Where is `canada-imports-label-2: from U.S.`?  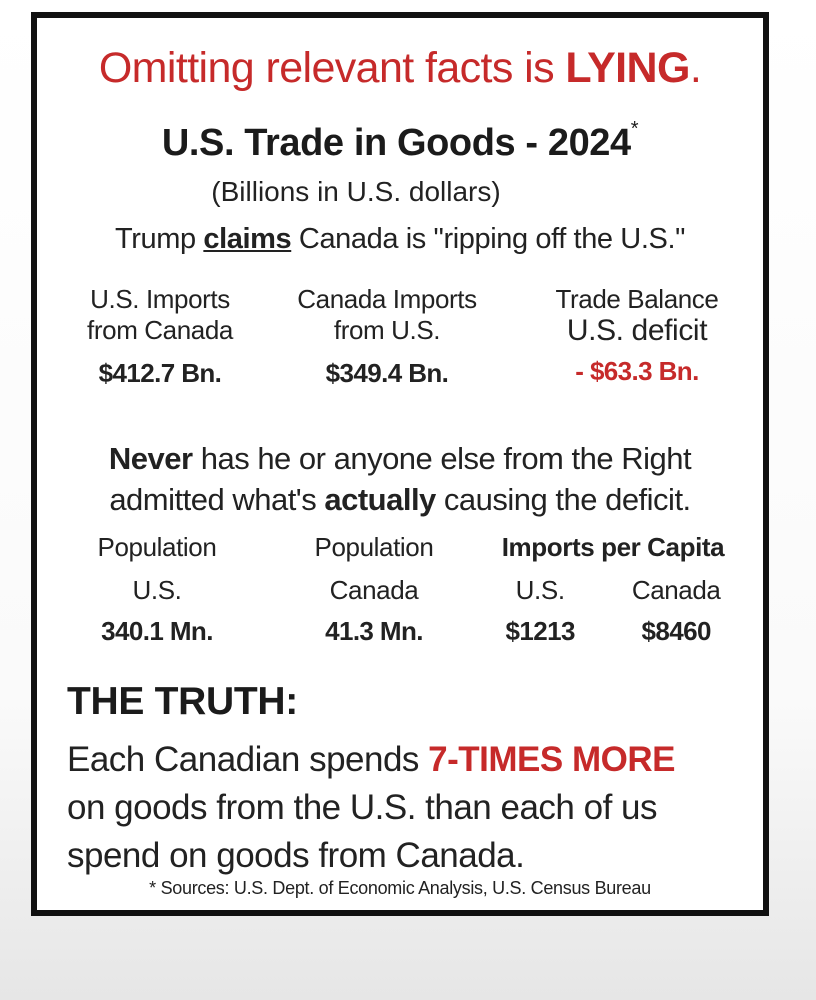 canada-imports-label-2: from U.S. is located at coordinates (387, 330).